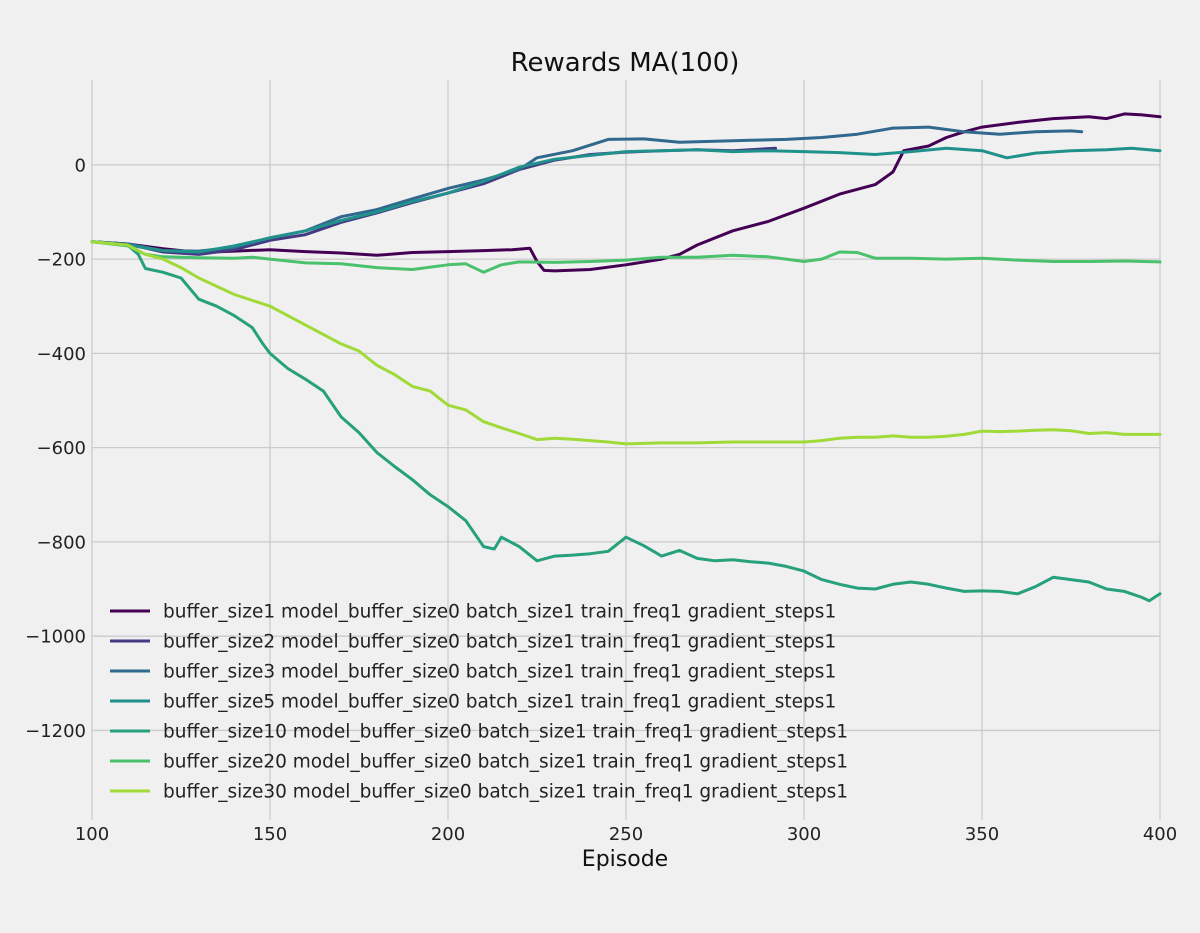 This screenshot has width=1200, height=933. What do you see at coordinates (982, 834) in the screenshot?
I see `x-tick-label: 350` at bounding box center [982, 834].